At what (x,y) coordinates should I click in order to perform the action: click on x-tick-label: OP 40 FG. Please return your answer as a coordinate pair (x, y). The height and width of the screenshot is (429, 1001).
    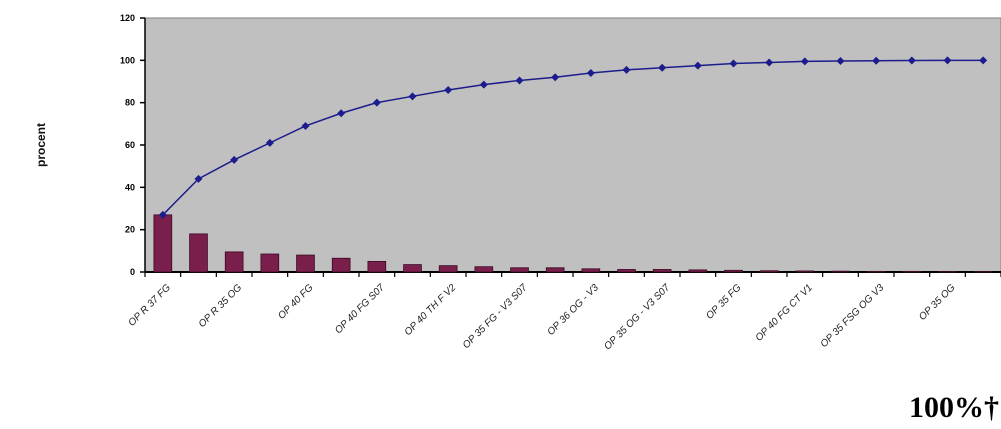
    Looking at the image, I should click on (296, 302).